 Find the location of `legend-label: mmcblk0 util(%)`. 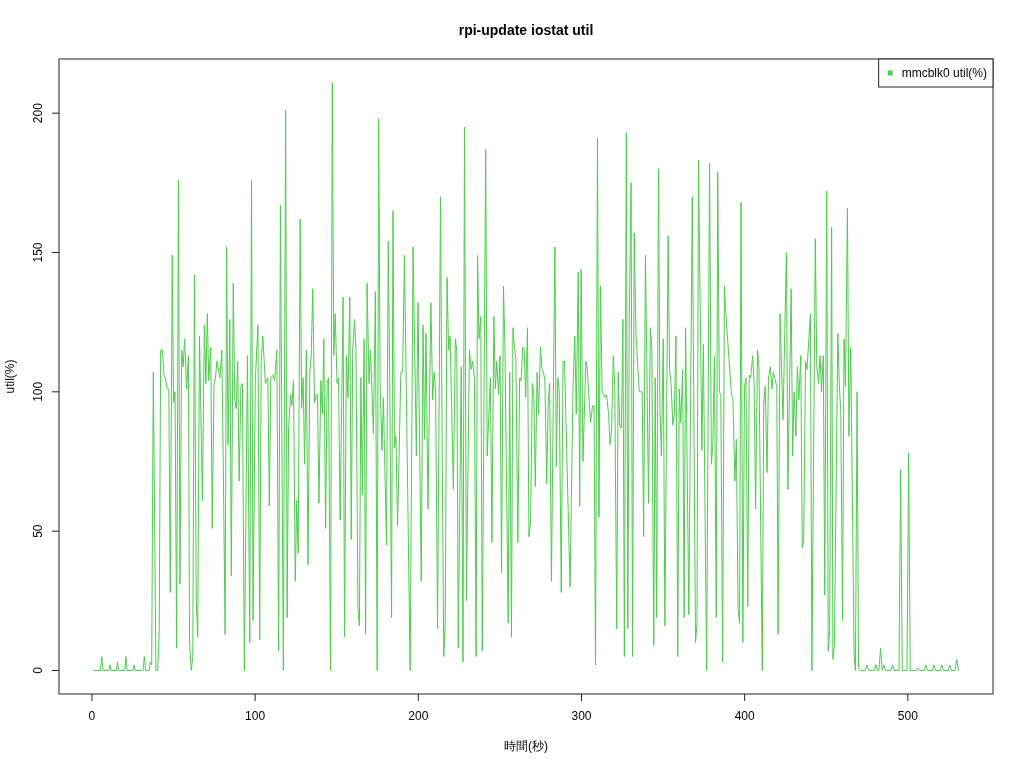

legend-label: mmcblk0 util(%) is located at coordinates (944, 73).